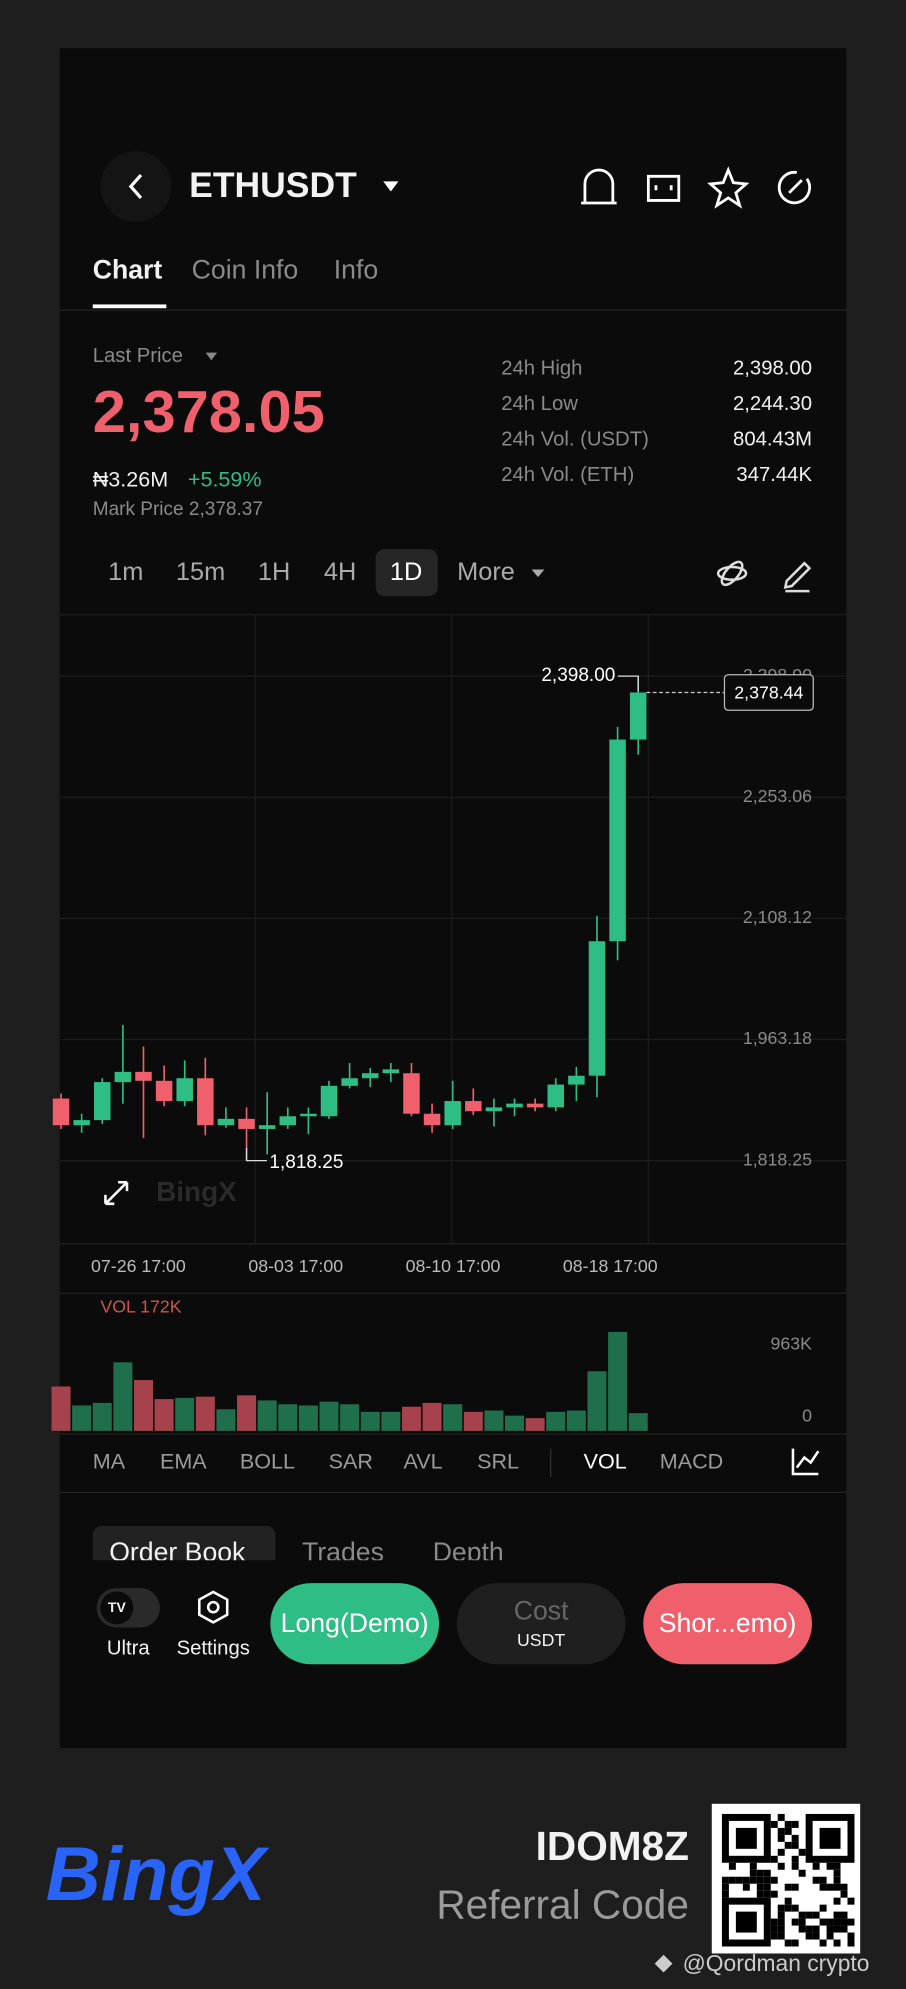 The width and height of the screenshot is (906, 1989). What do you see at coordinates (295, 1266) in the screenshot?
I see `x-tick-label: 08-03 17:00` at bounding box center [295, 1266].